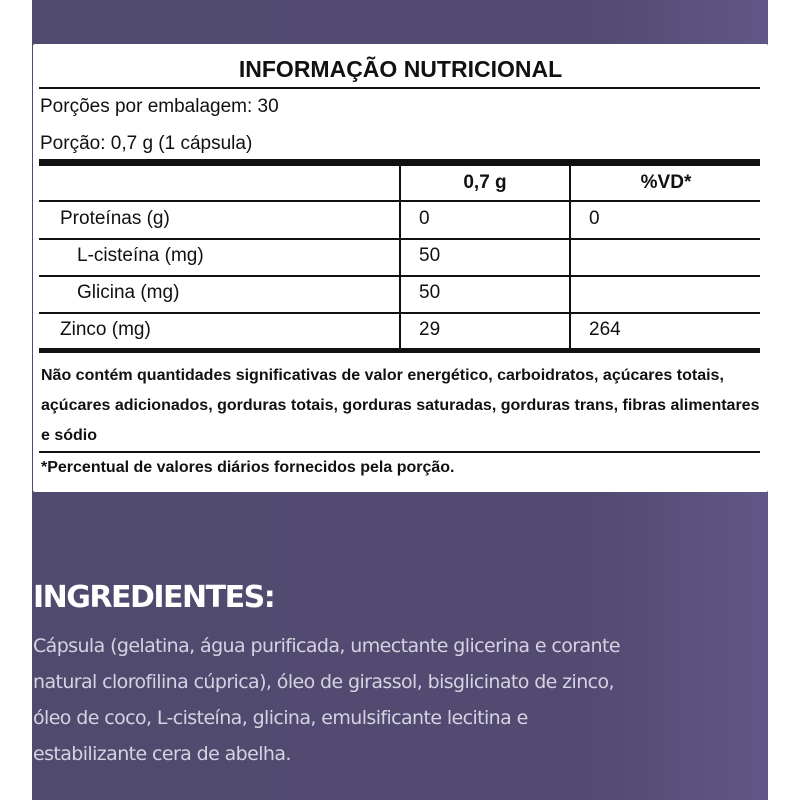 The image size is (800, 800). I want to click on servings-per-pack: Porções por embalagem: 30, so click(159, 106).